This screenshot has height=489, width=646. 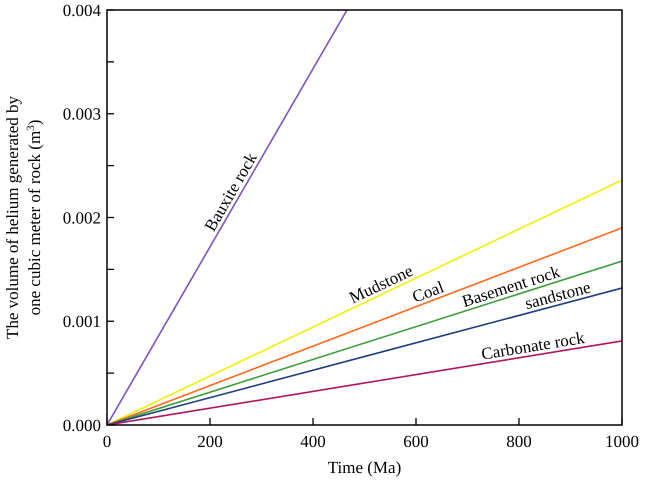 I want to click on x-tick-label: 1000, so click(x=622, y=441).